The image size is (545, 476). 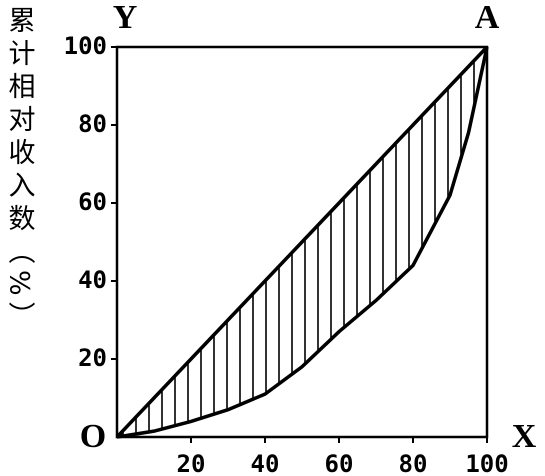 I want to click on corner-label: A, so click(x=487, y=18).